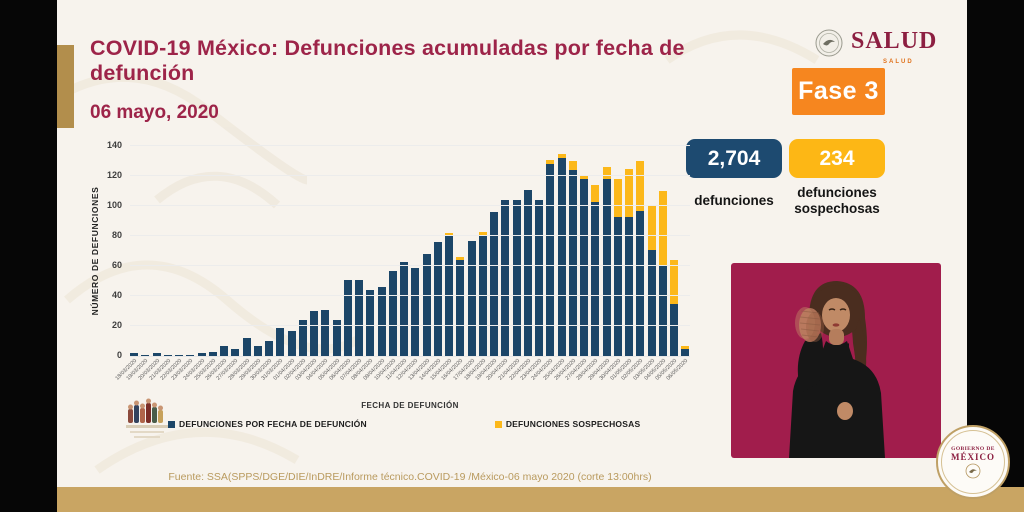  I want to click on salud-logo: SALUD SALUD, so click(890, 49).